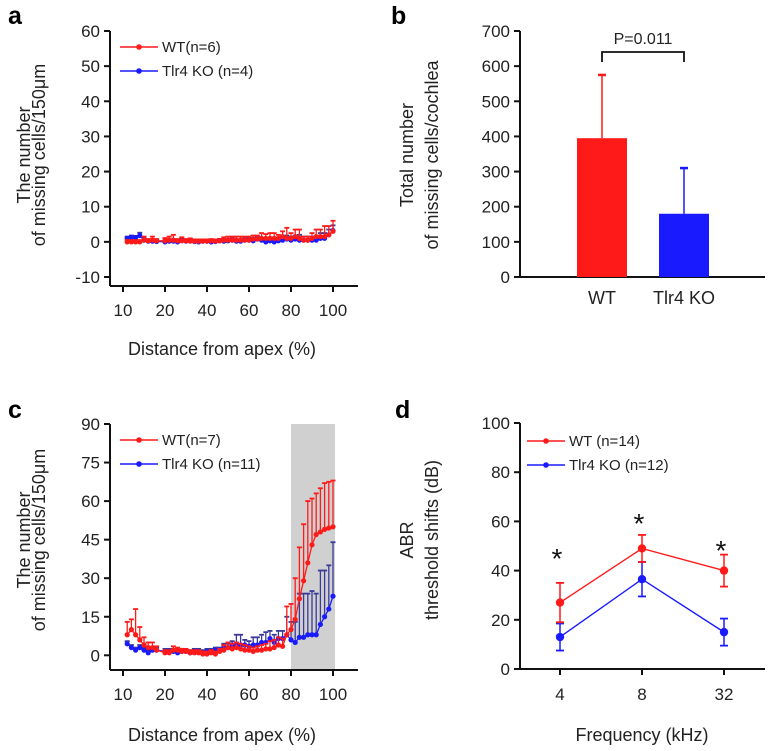  I want to click on series-ko, so click(642, 606).